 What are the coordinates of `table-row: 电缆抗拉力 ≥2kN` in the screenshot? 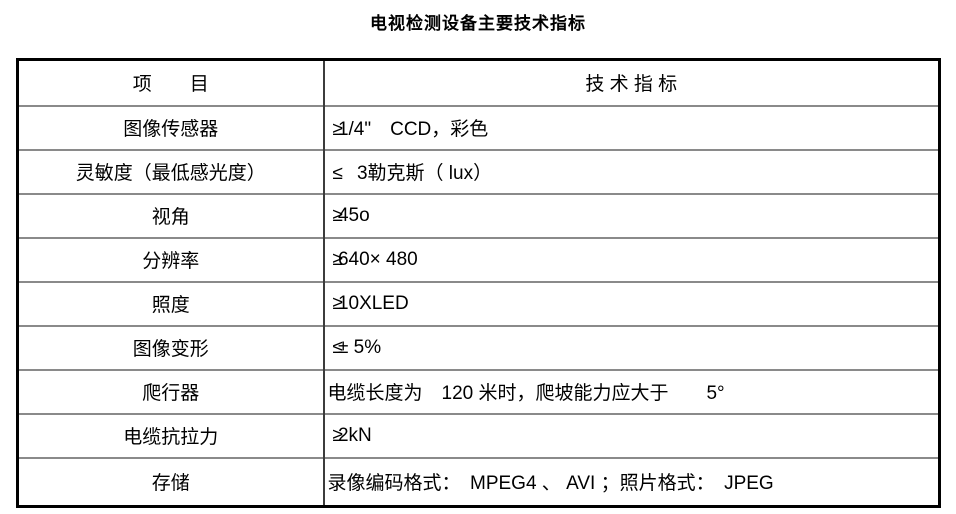 It's located at (478, 435).